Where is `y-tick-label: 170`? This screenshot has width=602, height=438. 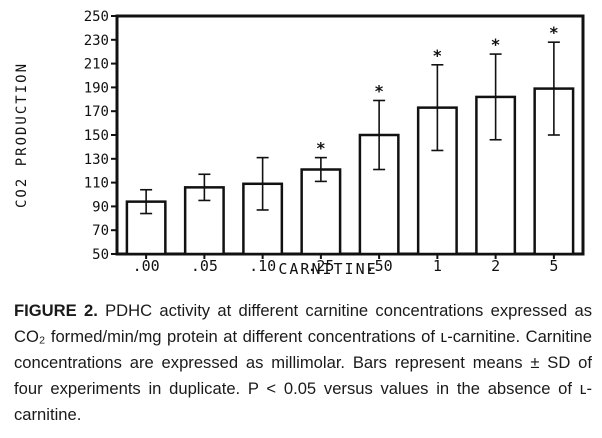
y-tick-label: 170 is located at coordinates (96, 112).